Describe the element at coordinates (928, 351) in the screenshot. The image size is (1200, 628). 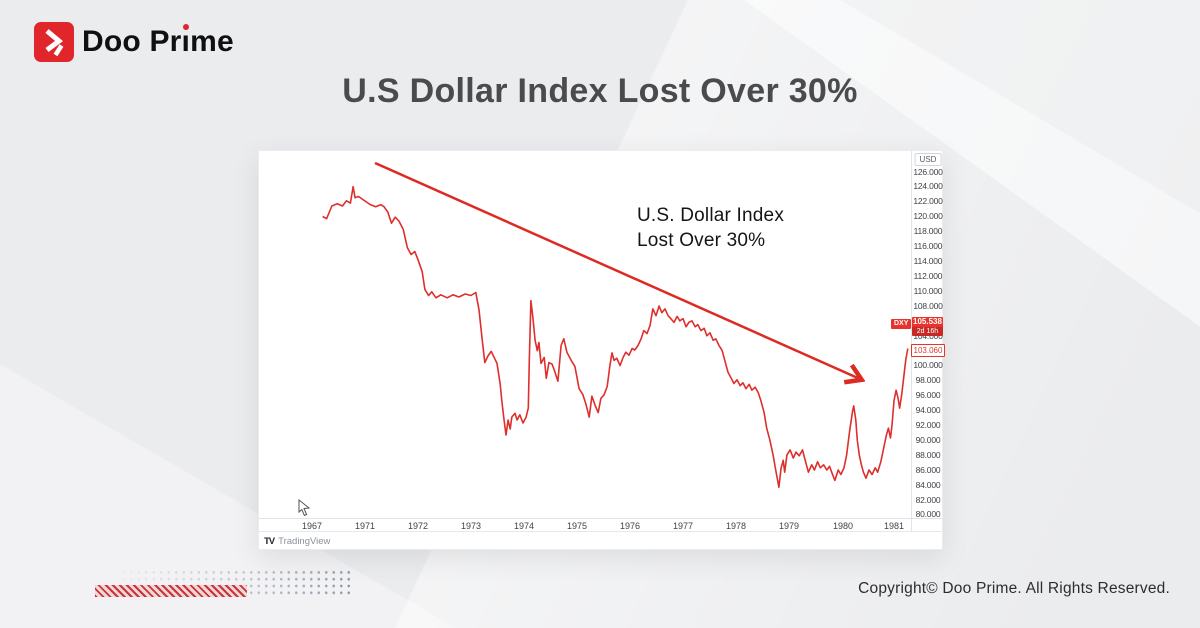
I see `secondary-price-label: 103.060` at that location.